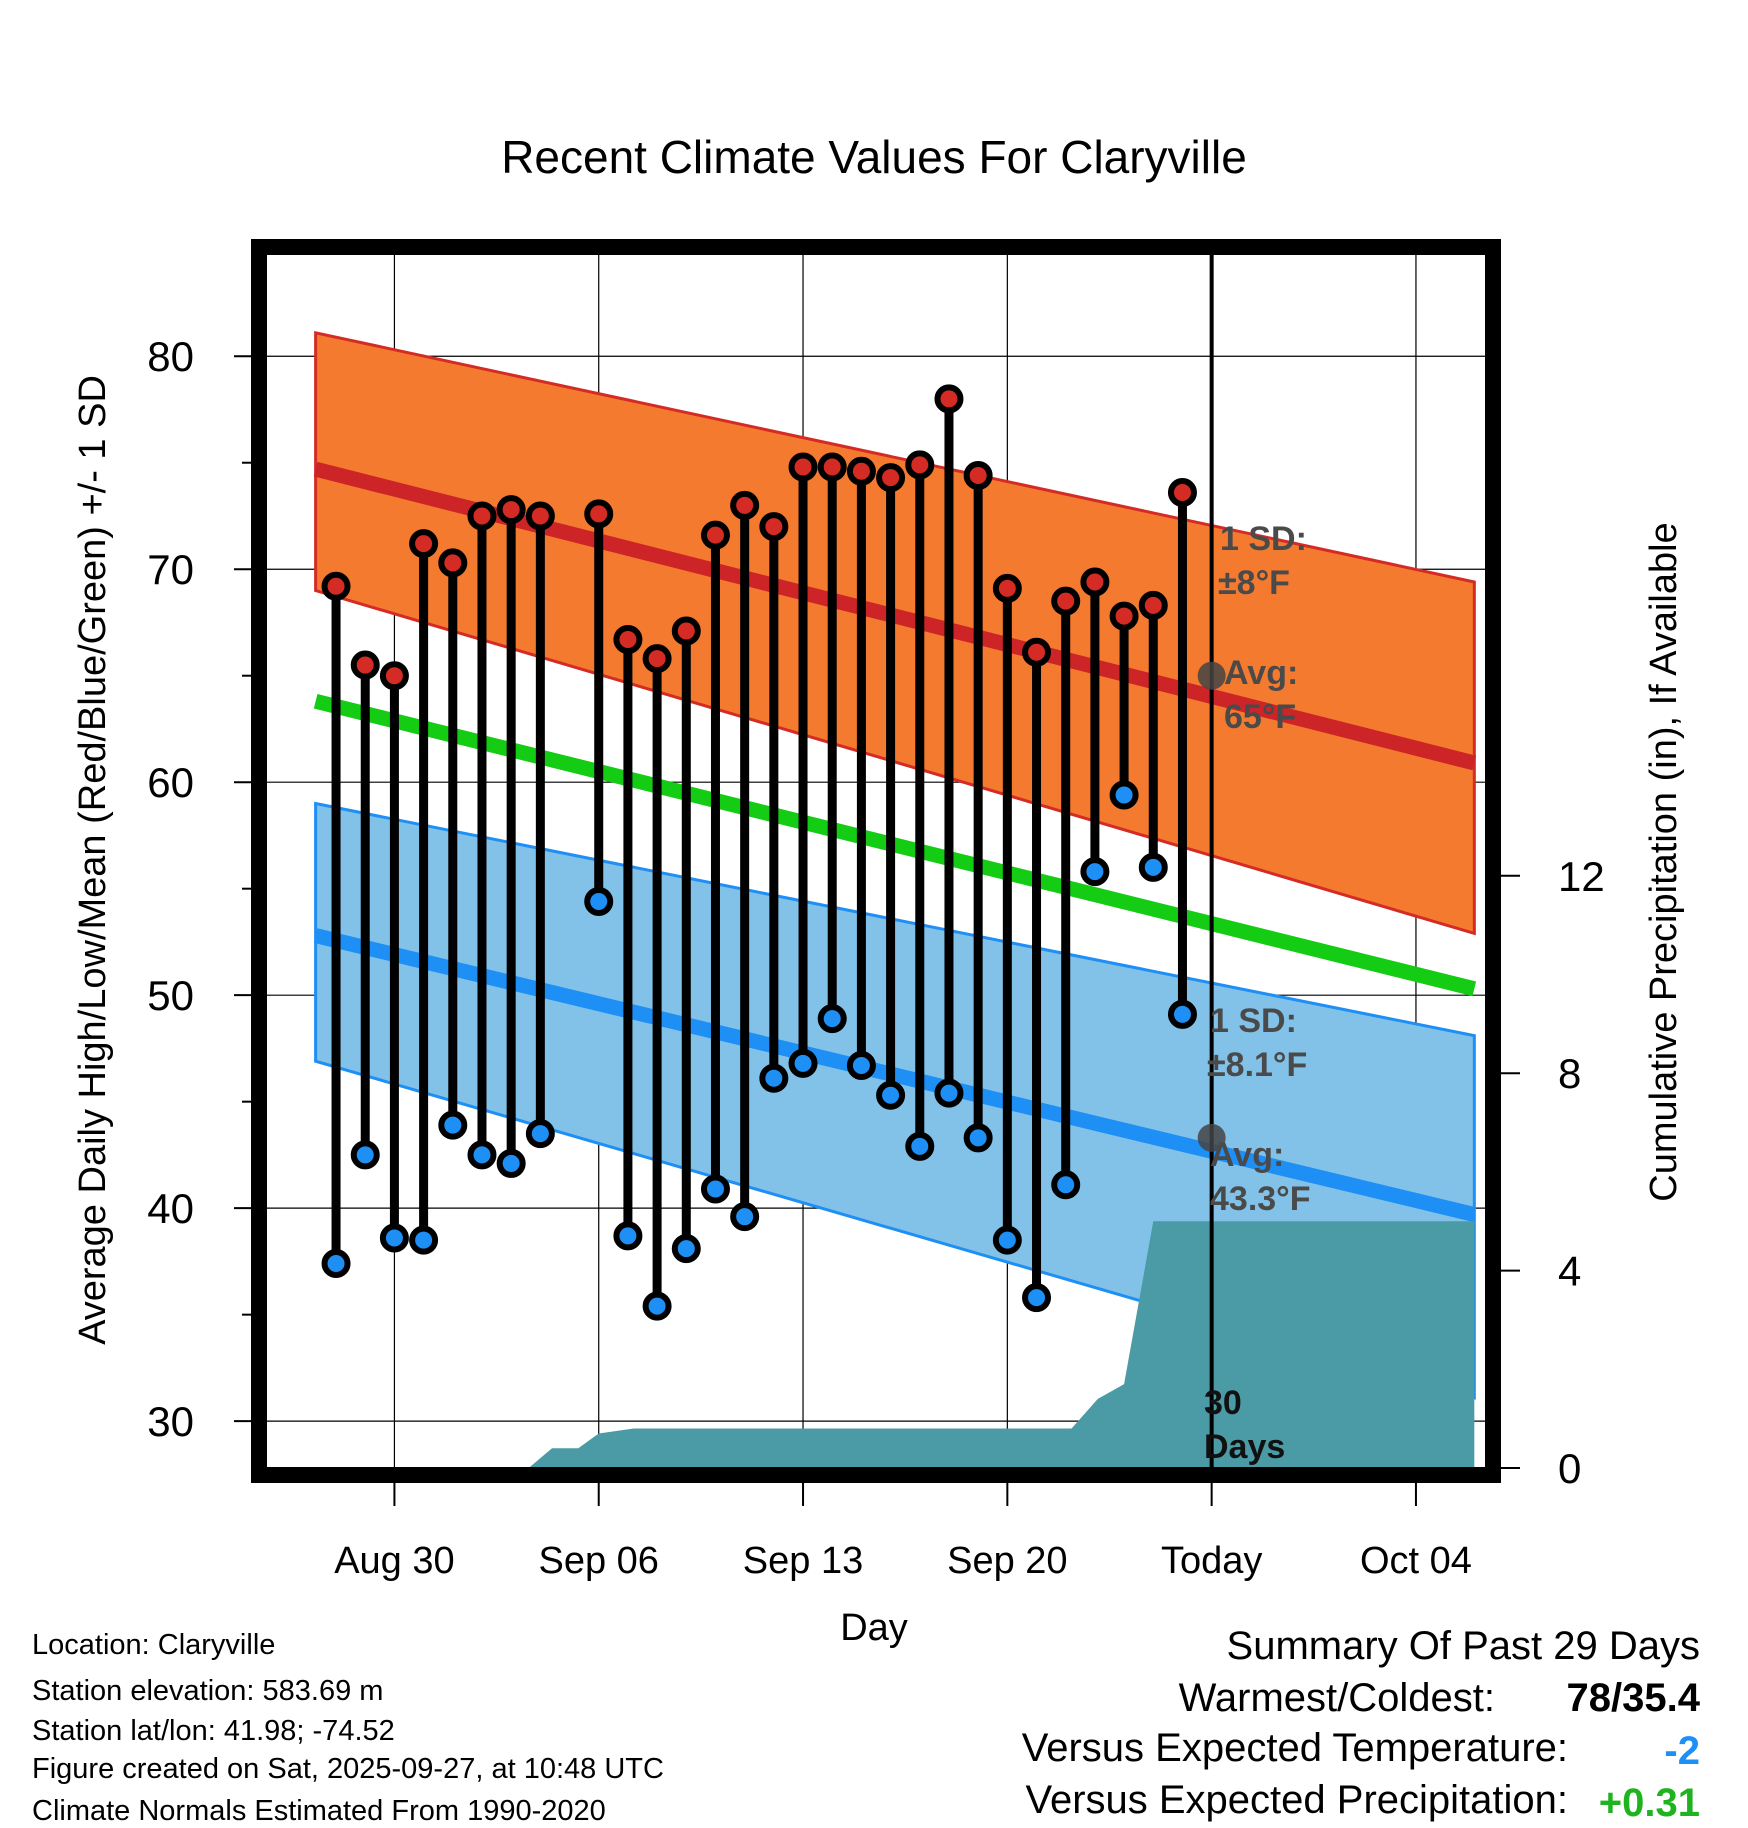  Describe the element at coordinates (319, 1811) in the screenshot. I see `normals-text: Climate Normals Estimated From 1990-2020` at that location.